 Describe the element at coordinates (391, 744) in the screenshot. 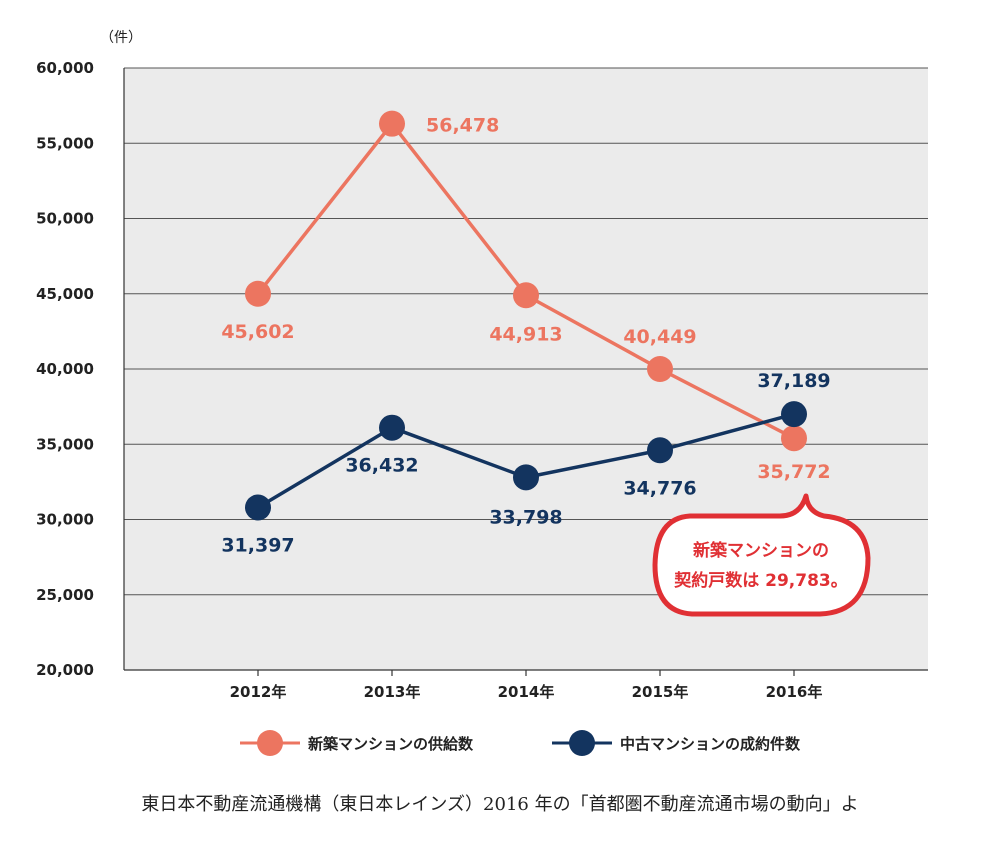

I see `legend-label-new: 新築マンションの供給数` at that location.